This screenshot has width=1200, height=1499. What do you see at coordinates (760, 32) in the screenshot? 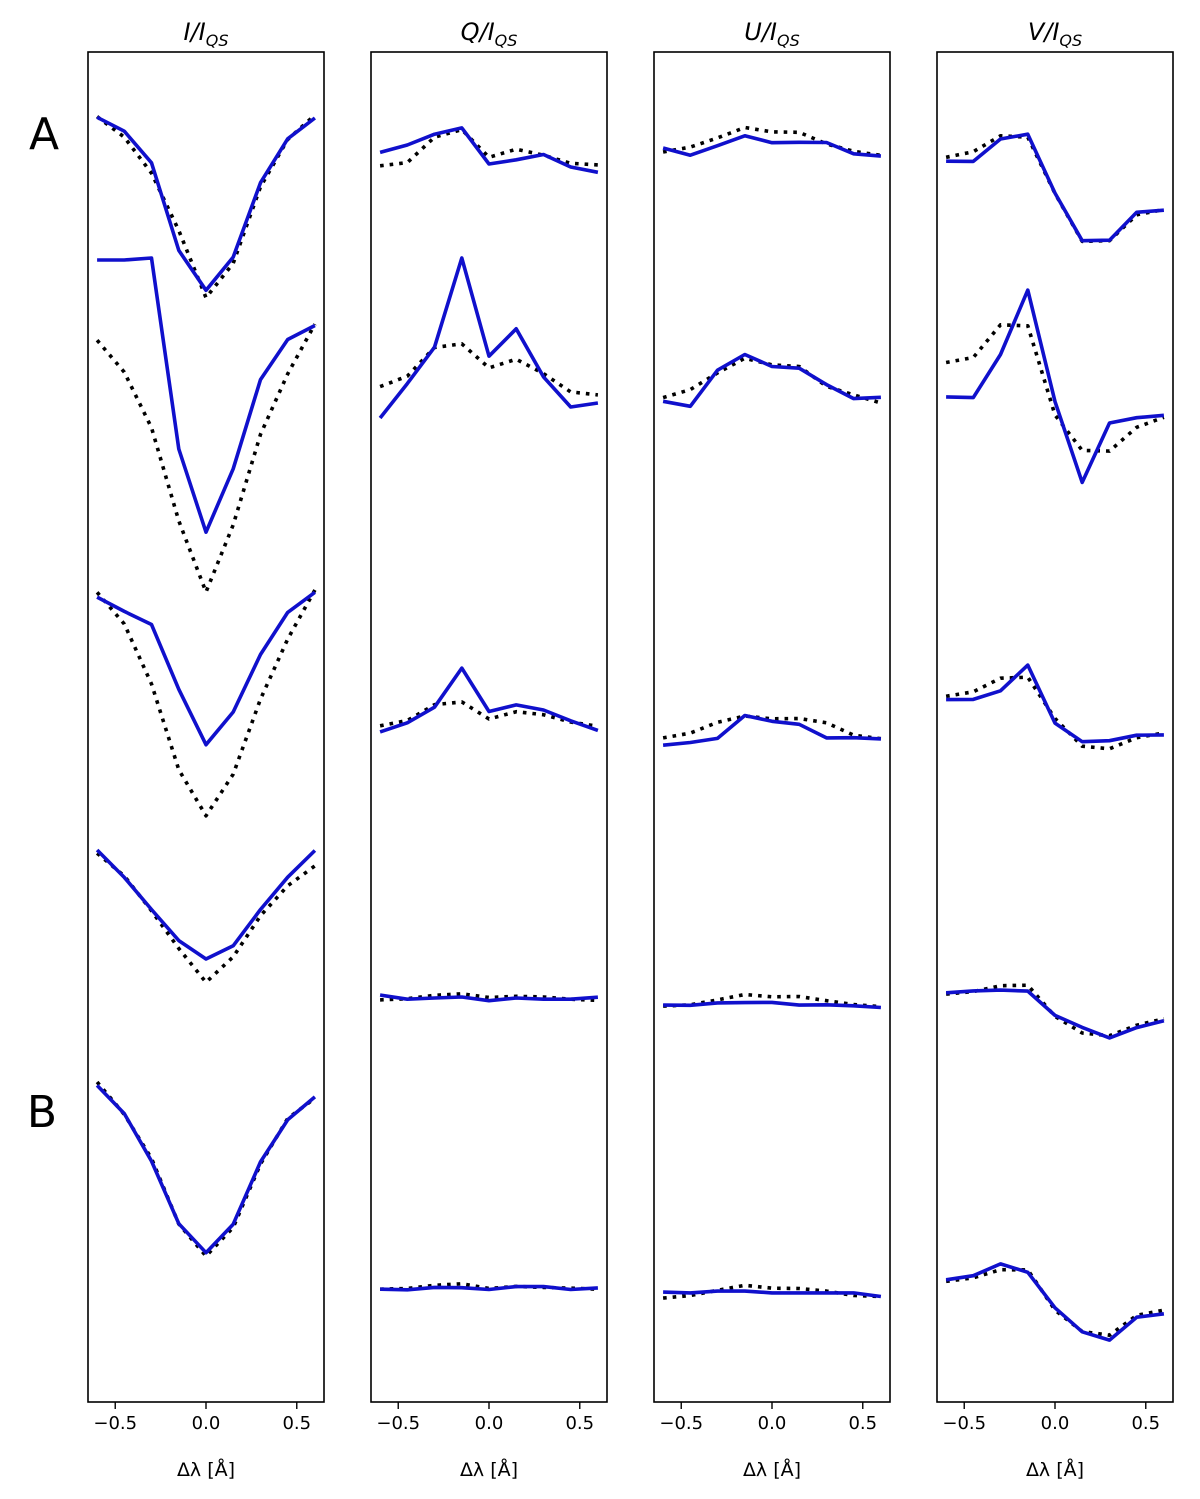
I see `panel-title-main: U/I` at bounding box center [760, 32].